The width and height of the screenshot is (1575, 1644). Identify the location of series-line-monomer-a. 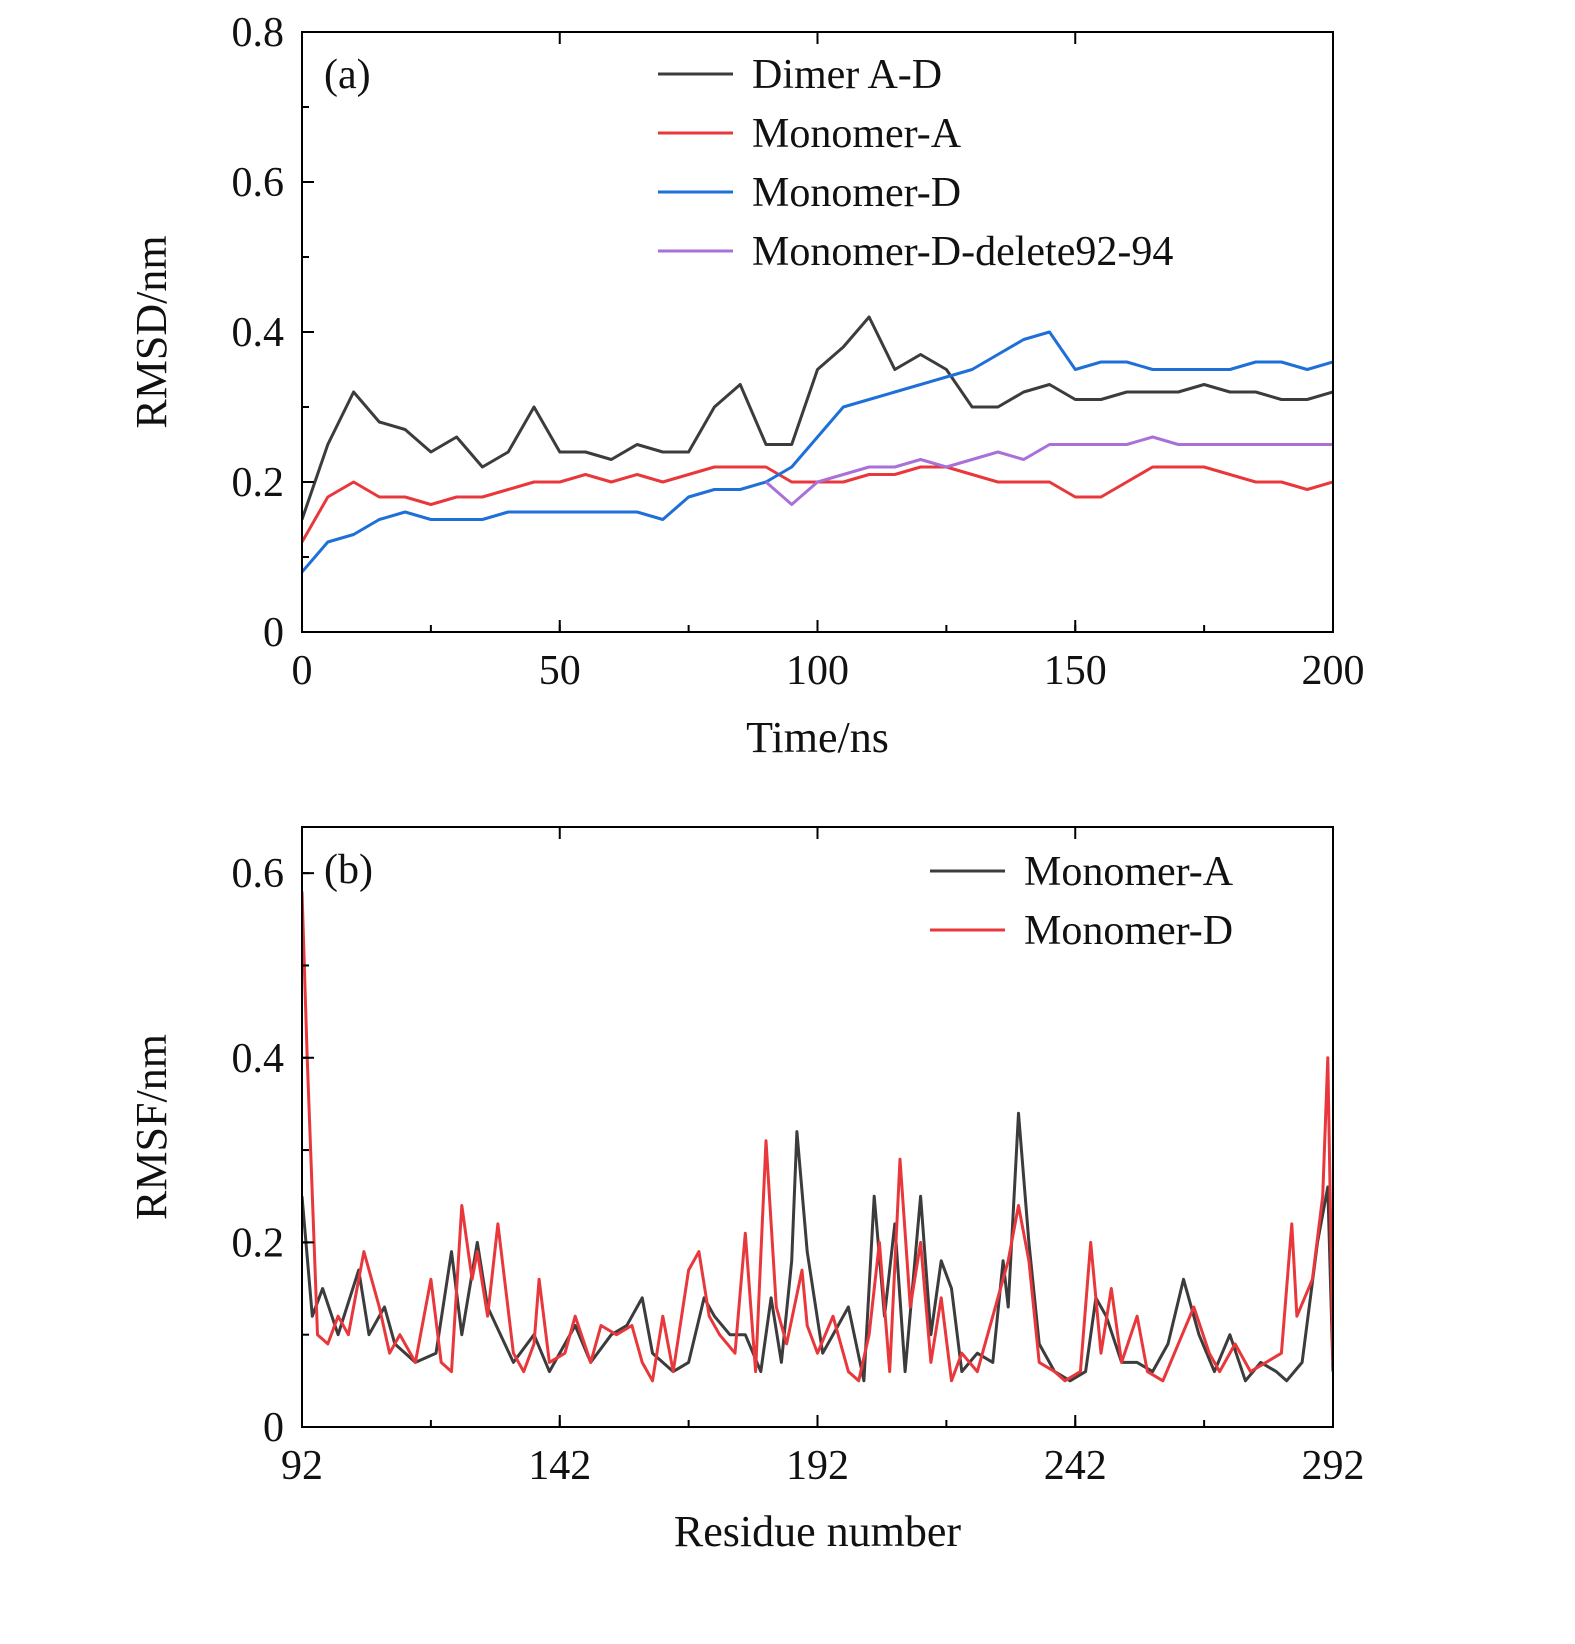
(817, 504).